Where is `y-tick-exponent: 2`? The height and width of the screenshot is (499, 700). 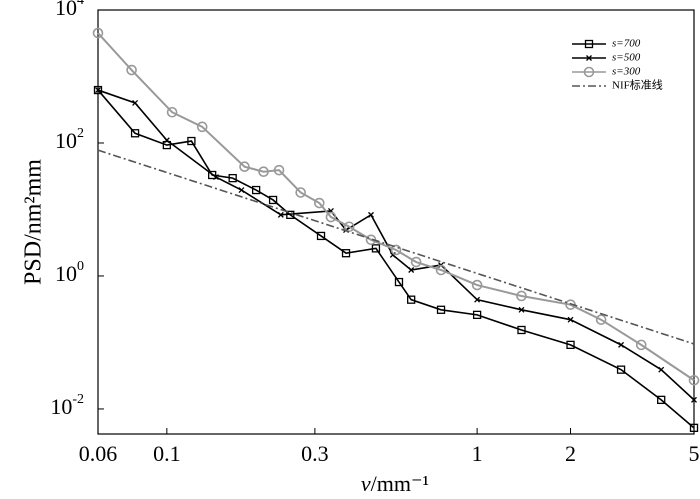
y-tick-exponent: 2 is located at coordinates (80, 133).